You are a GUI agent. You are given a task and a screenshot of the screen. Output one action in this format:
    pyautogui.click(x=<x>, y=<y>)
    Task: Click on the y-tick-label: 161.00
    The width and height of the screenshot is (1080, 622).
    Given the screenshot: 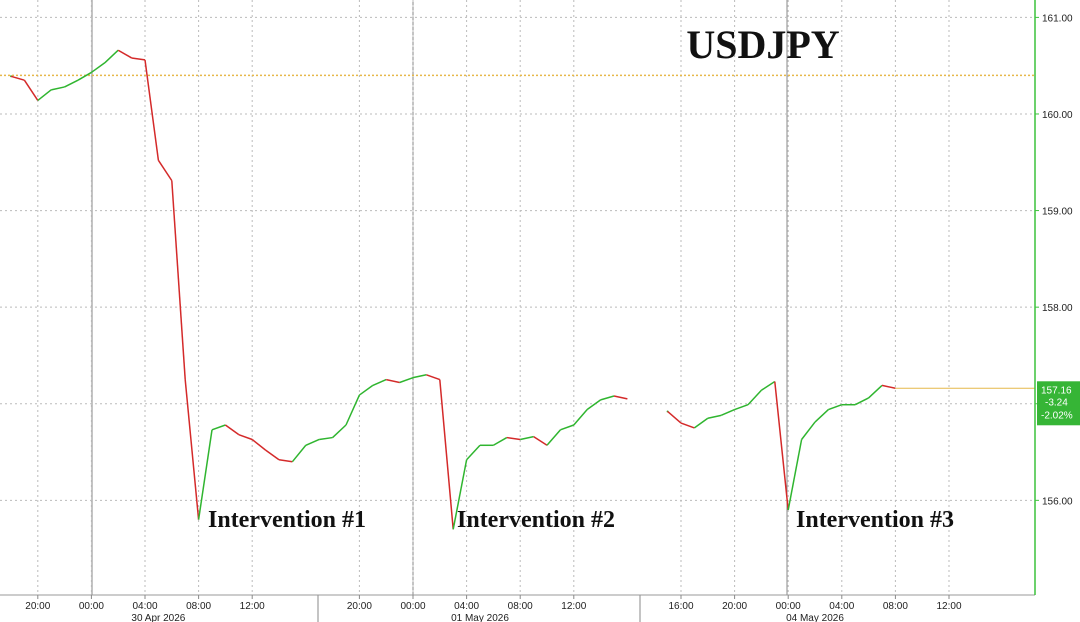 What is the action you would take?
    pyautogui.click(x=1057, y=18)
    